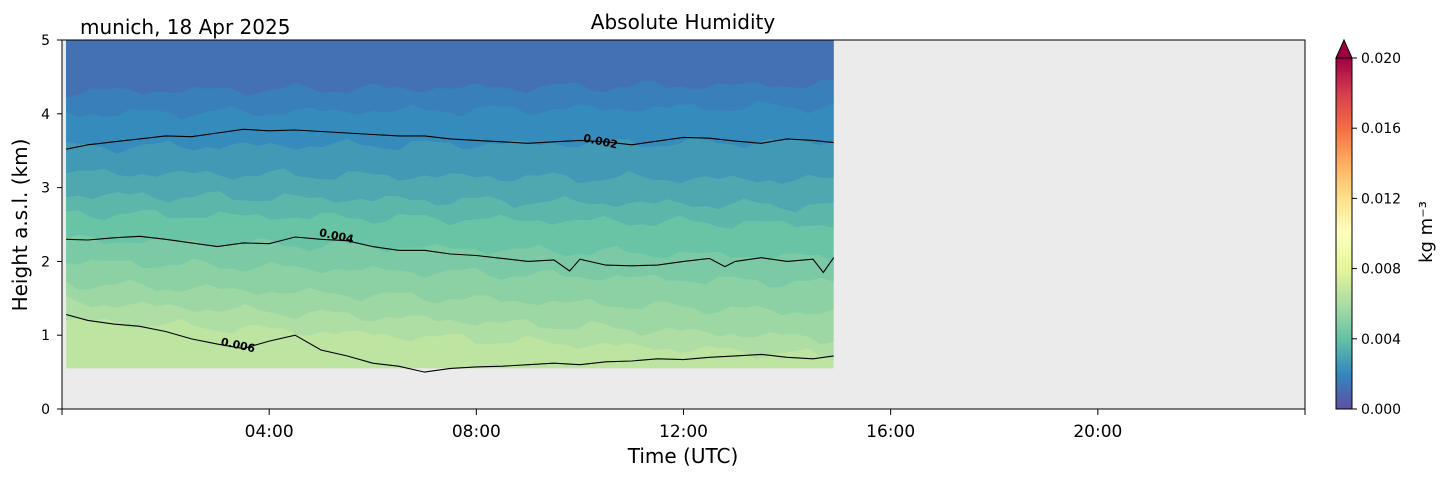 Image resolution: width=1454 pixels, height=482 pixels. Describe the element at coordinates (269, 432) in the screenshot. I see `x-tick-label: 04:00` at that location.